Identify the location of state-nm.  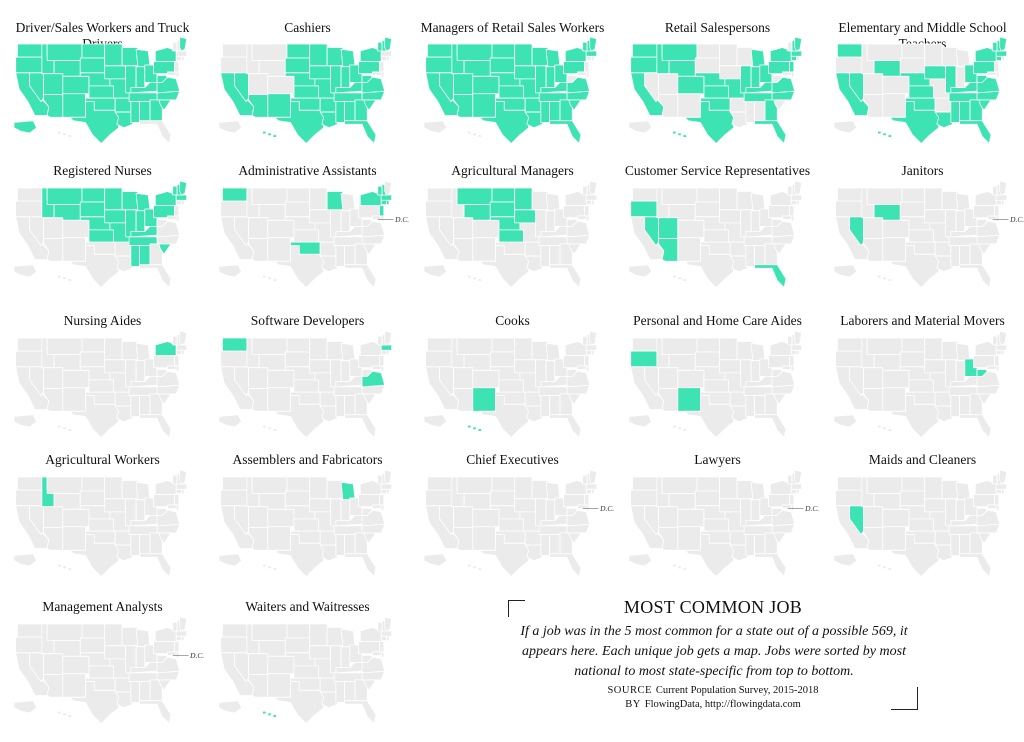
(279, 538).